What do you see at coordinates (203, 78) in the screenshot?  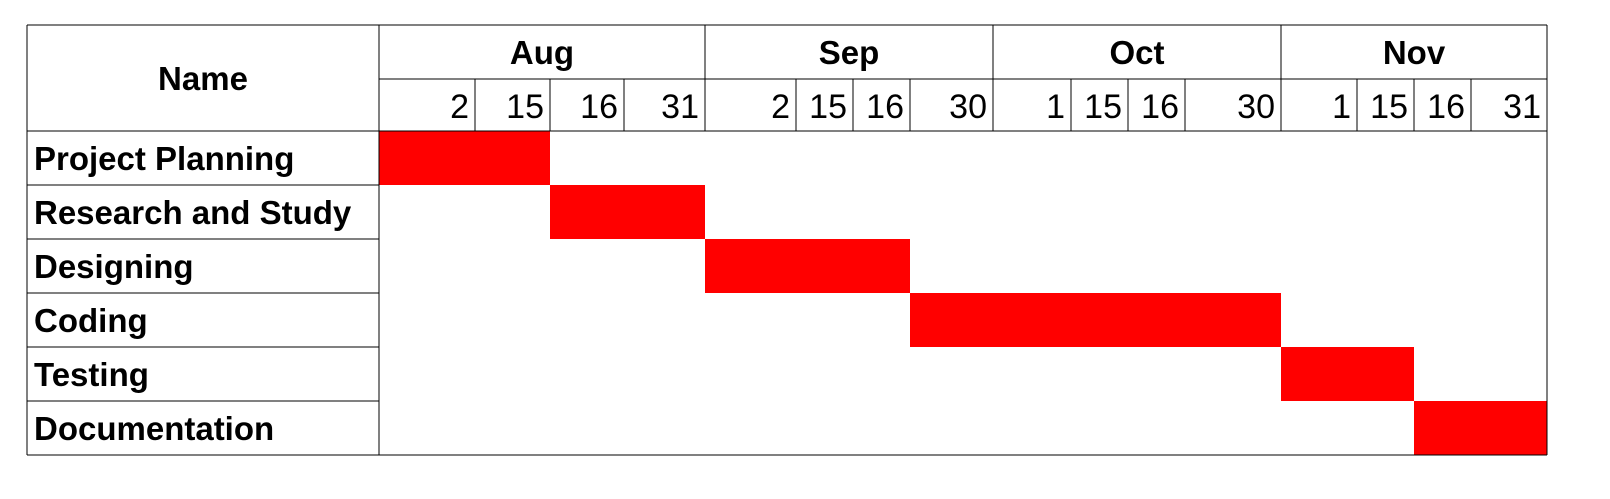 I see `name-header: Name` at bounding box center [203, 78].